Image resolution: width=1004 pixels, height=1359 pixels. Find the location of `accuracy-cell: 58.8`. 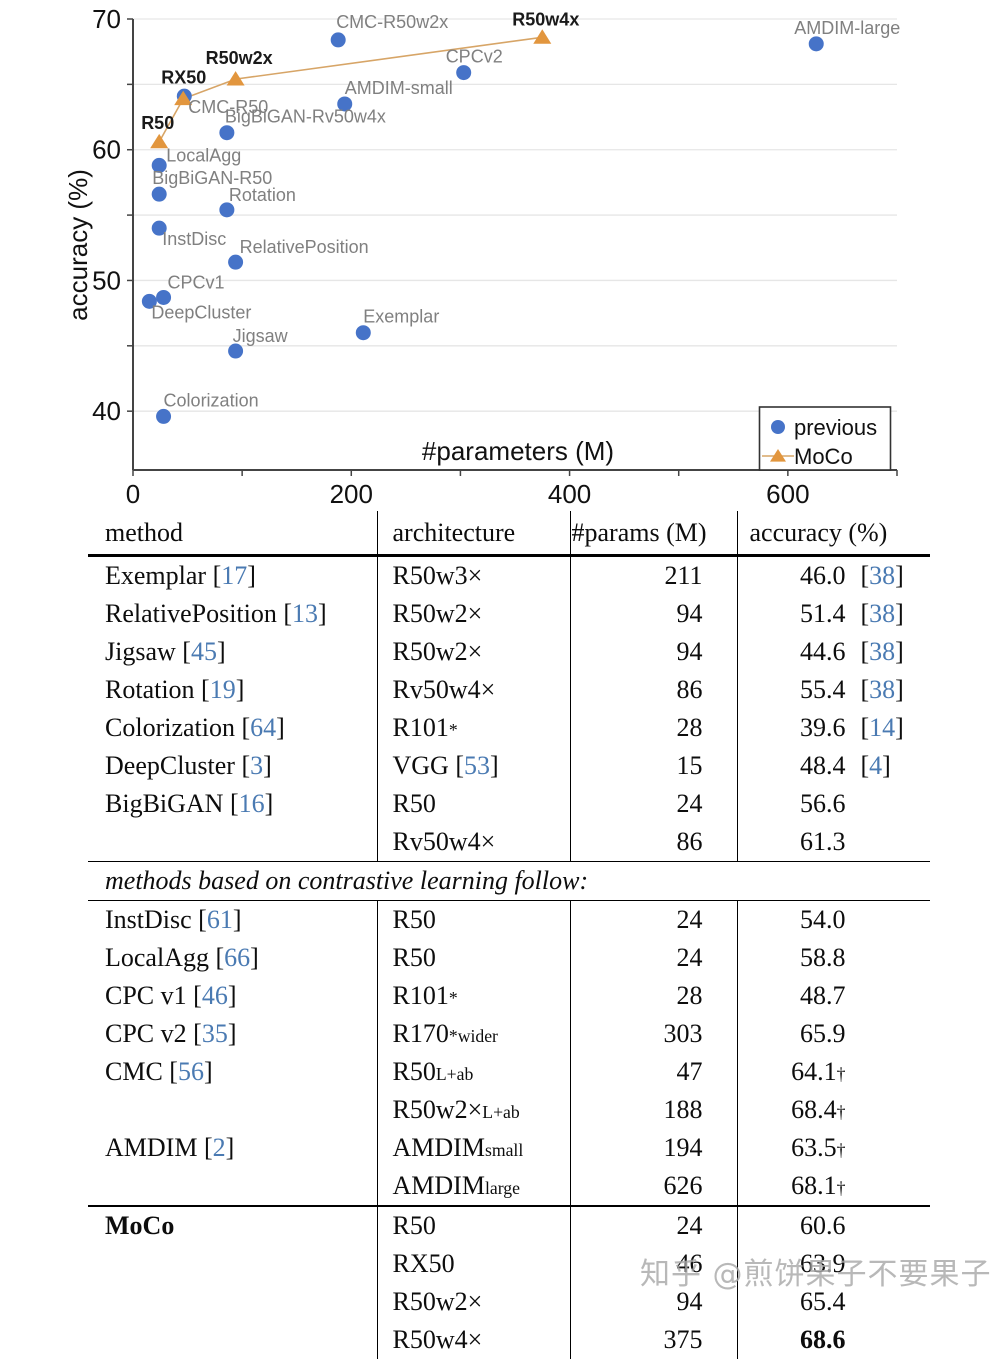

accuracy-cell: 58.8 is located at coordinates (833, 958).